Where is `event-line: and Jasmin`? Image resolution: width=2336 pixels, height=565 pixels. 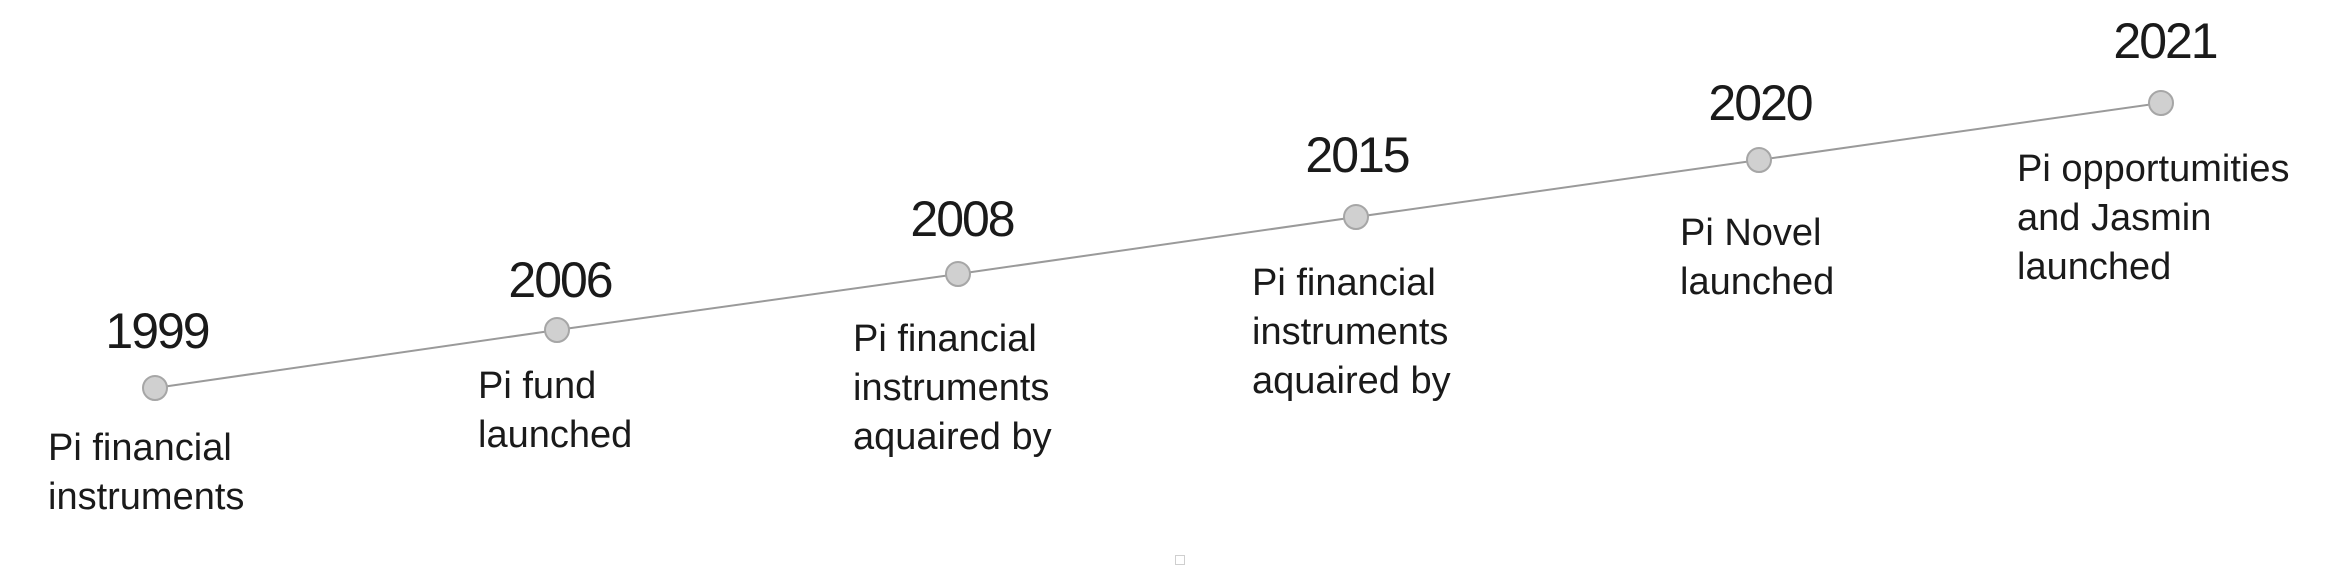 event-line: and Jasmin is located at coordinates (2114, 218).